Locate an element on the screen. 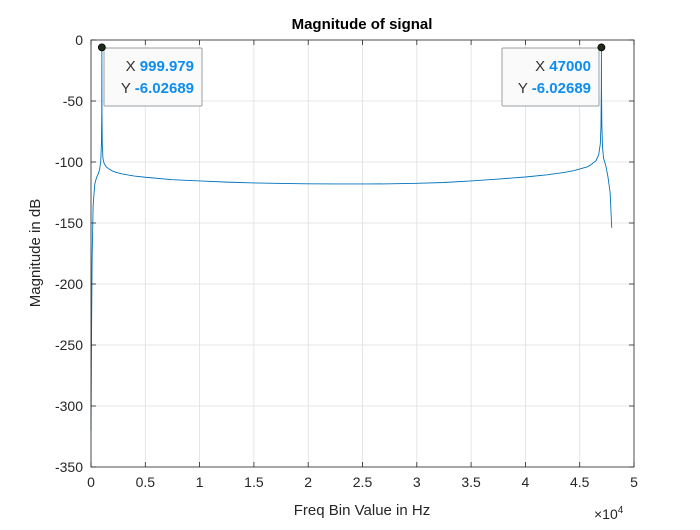 The image size is (700, 530). x-tick-label: 1.5 is located at coordinates (254, 482).